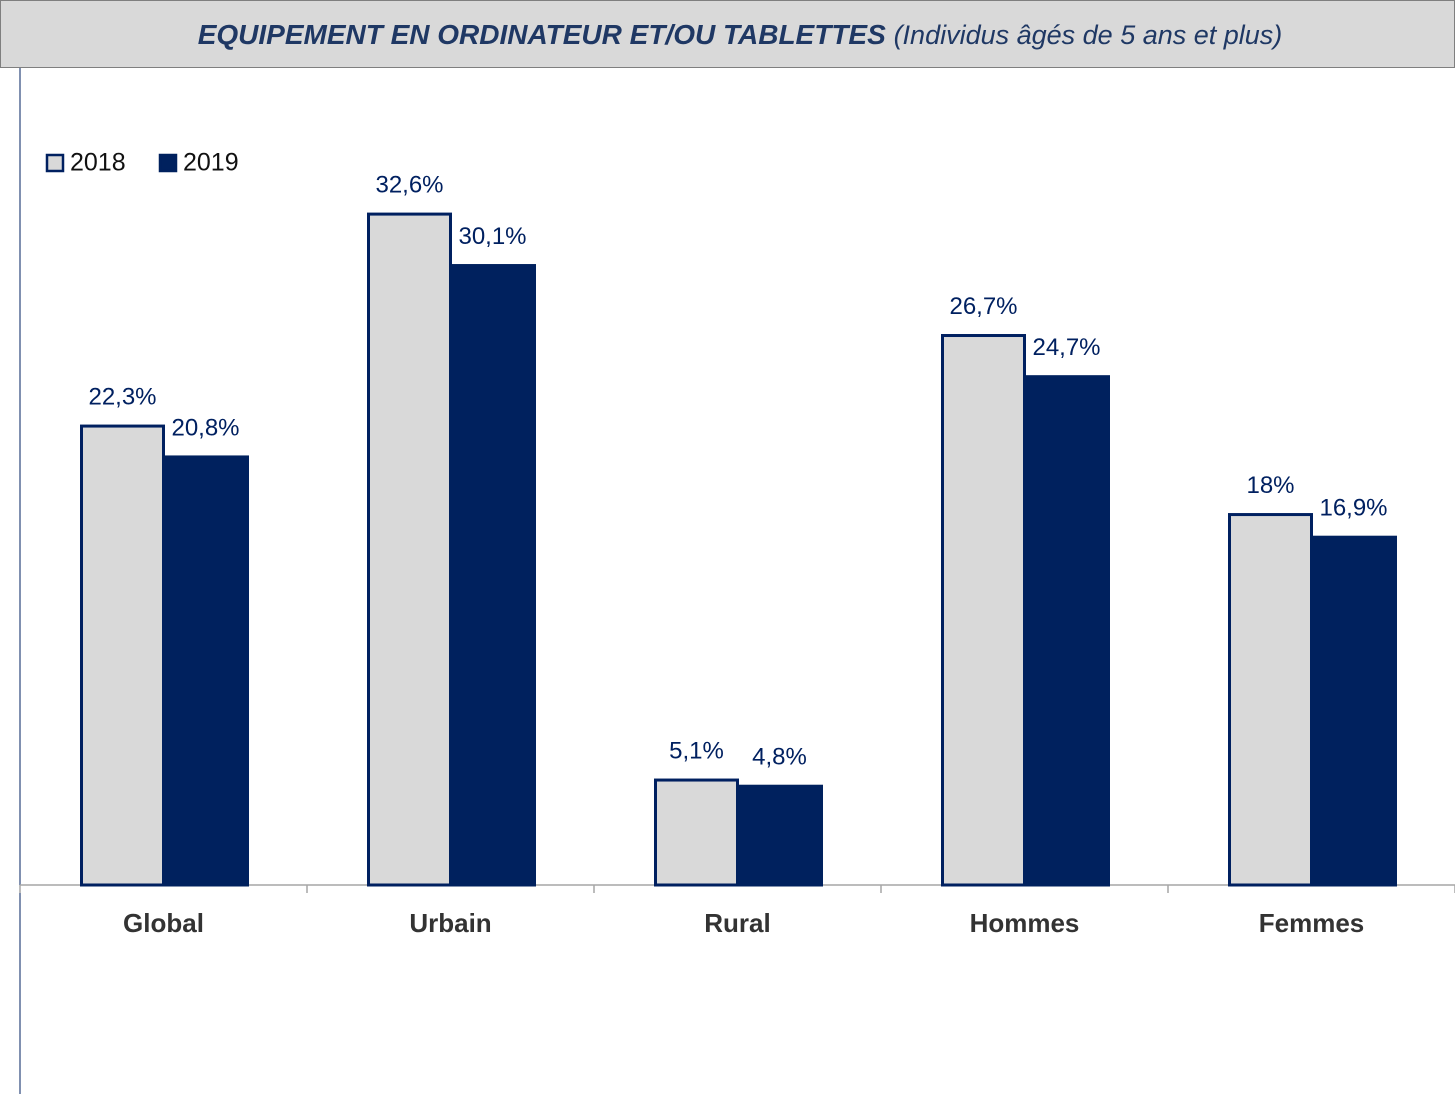 This screenshot has height=1094, width=1455. I want to click on chart-title: EQUIPEMENT EN ORDINATEUR ET/OU TABLETTES, so click(542, 34).